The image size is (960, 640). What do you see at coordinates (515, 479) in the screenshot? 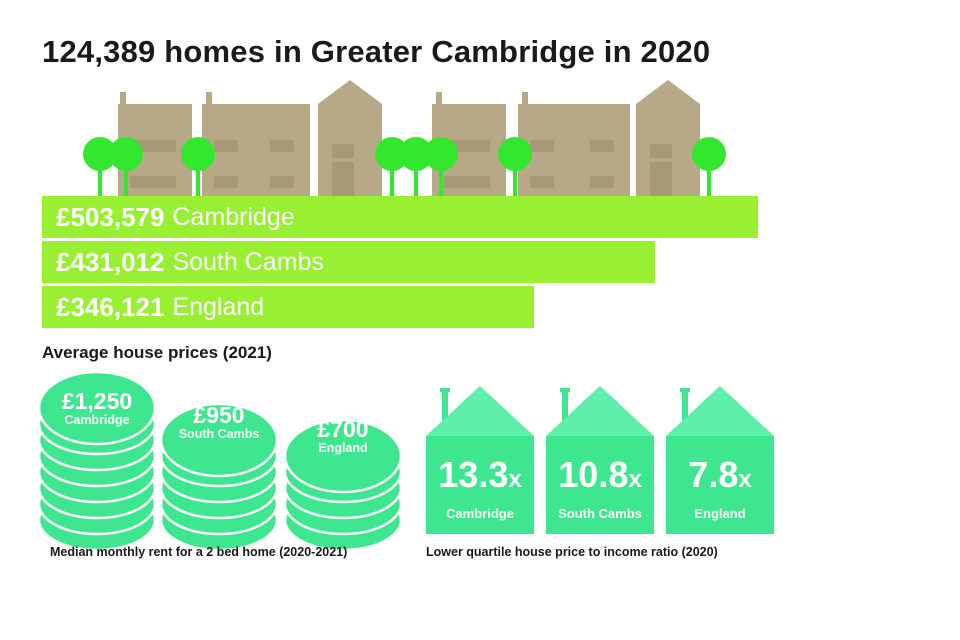
I see `ratio-unit-cambridge: x` at bounding box center [515, 479].